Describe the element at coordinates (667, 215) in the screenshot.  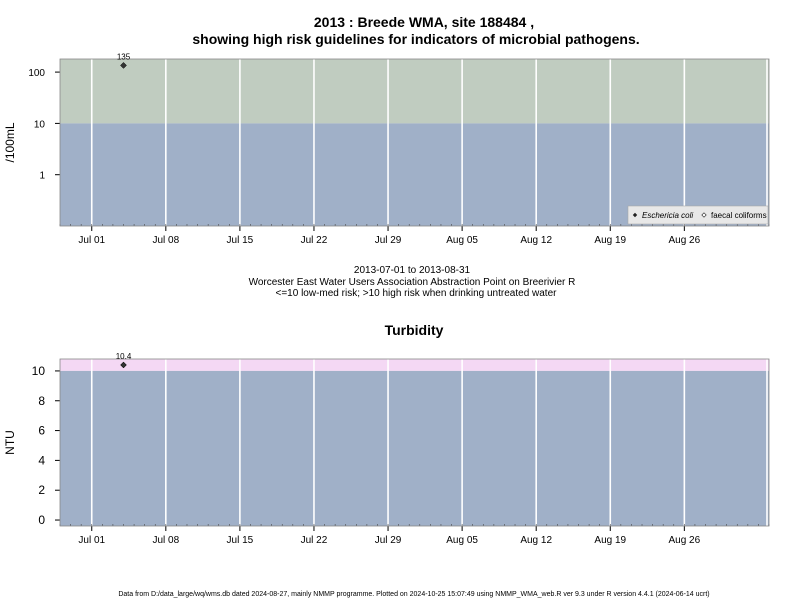
I see `legend-entry-ecoli: Eschericia coli` at that location.